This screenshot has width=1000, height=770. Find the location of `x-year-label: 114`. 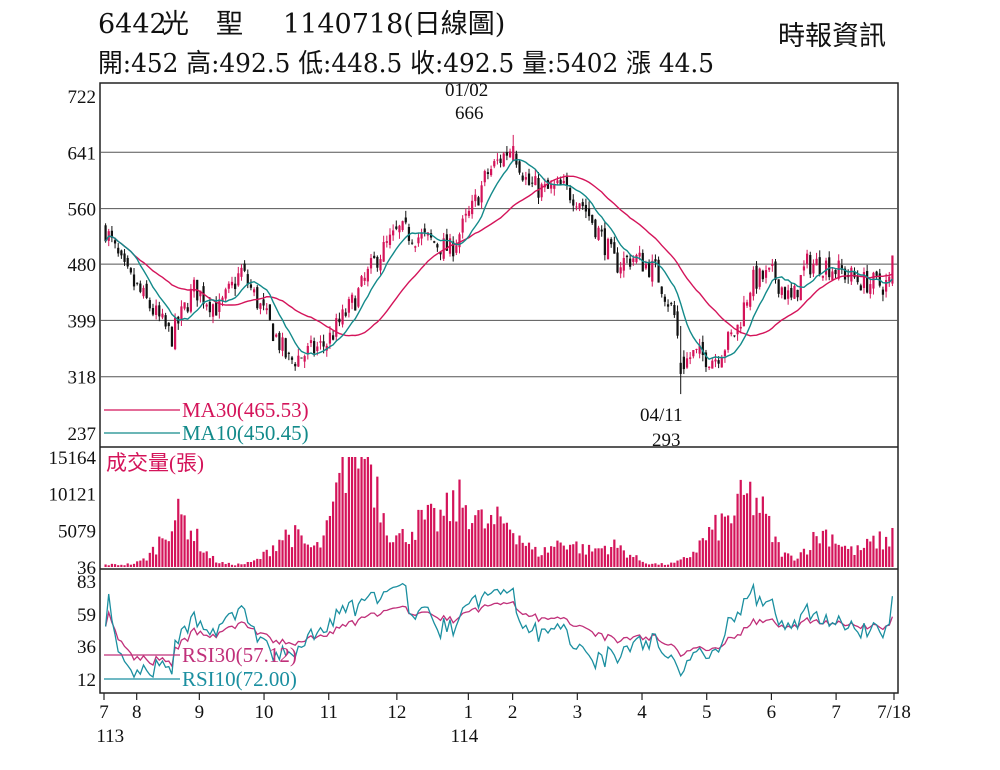

x-year-label: 114 is located at coordinates (464, 736).